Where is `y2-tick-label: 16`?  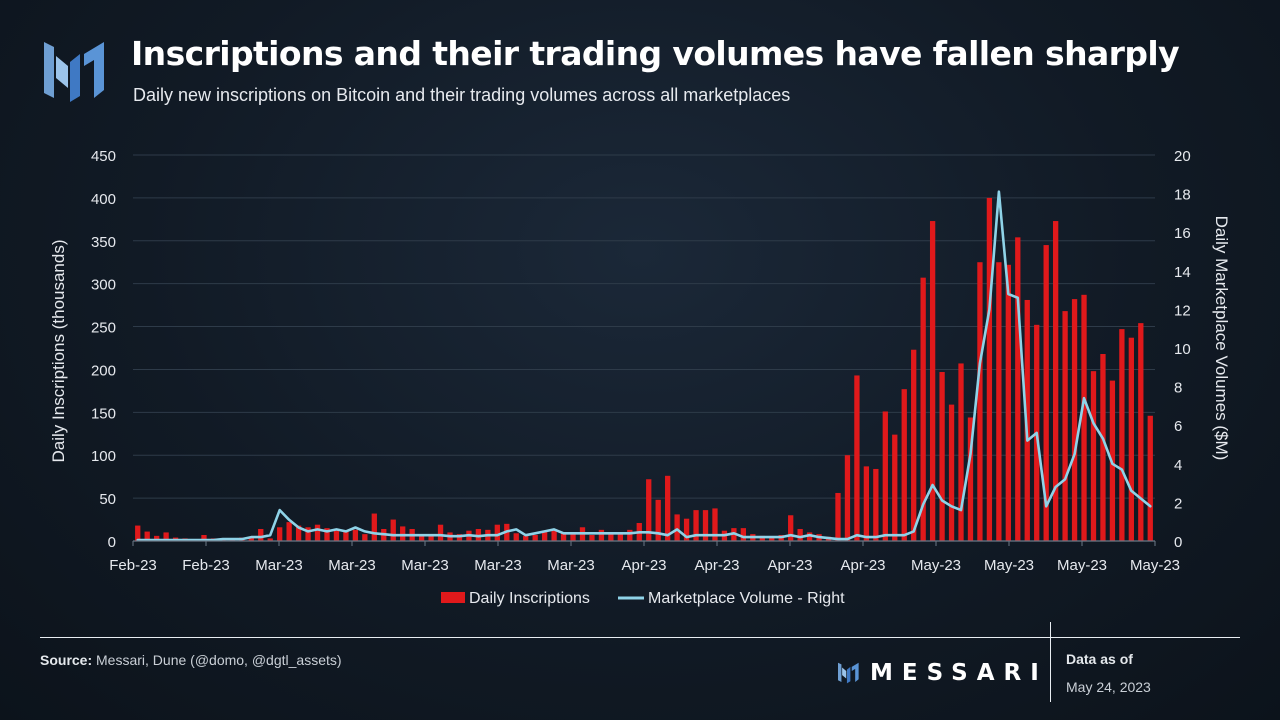
y2-tick-label: 16 is located at coordinates (1182, 233).